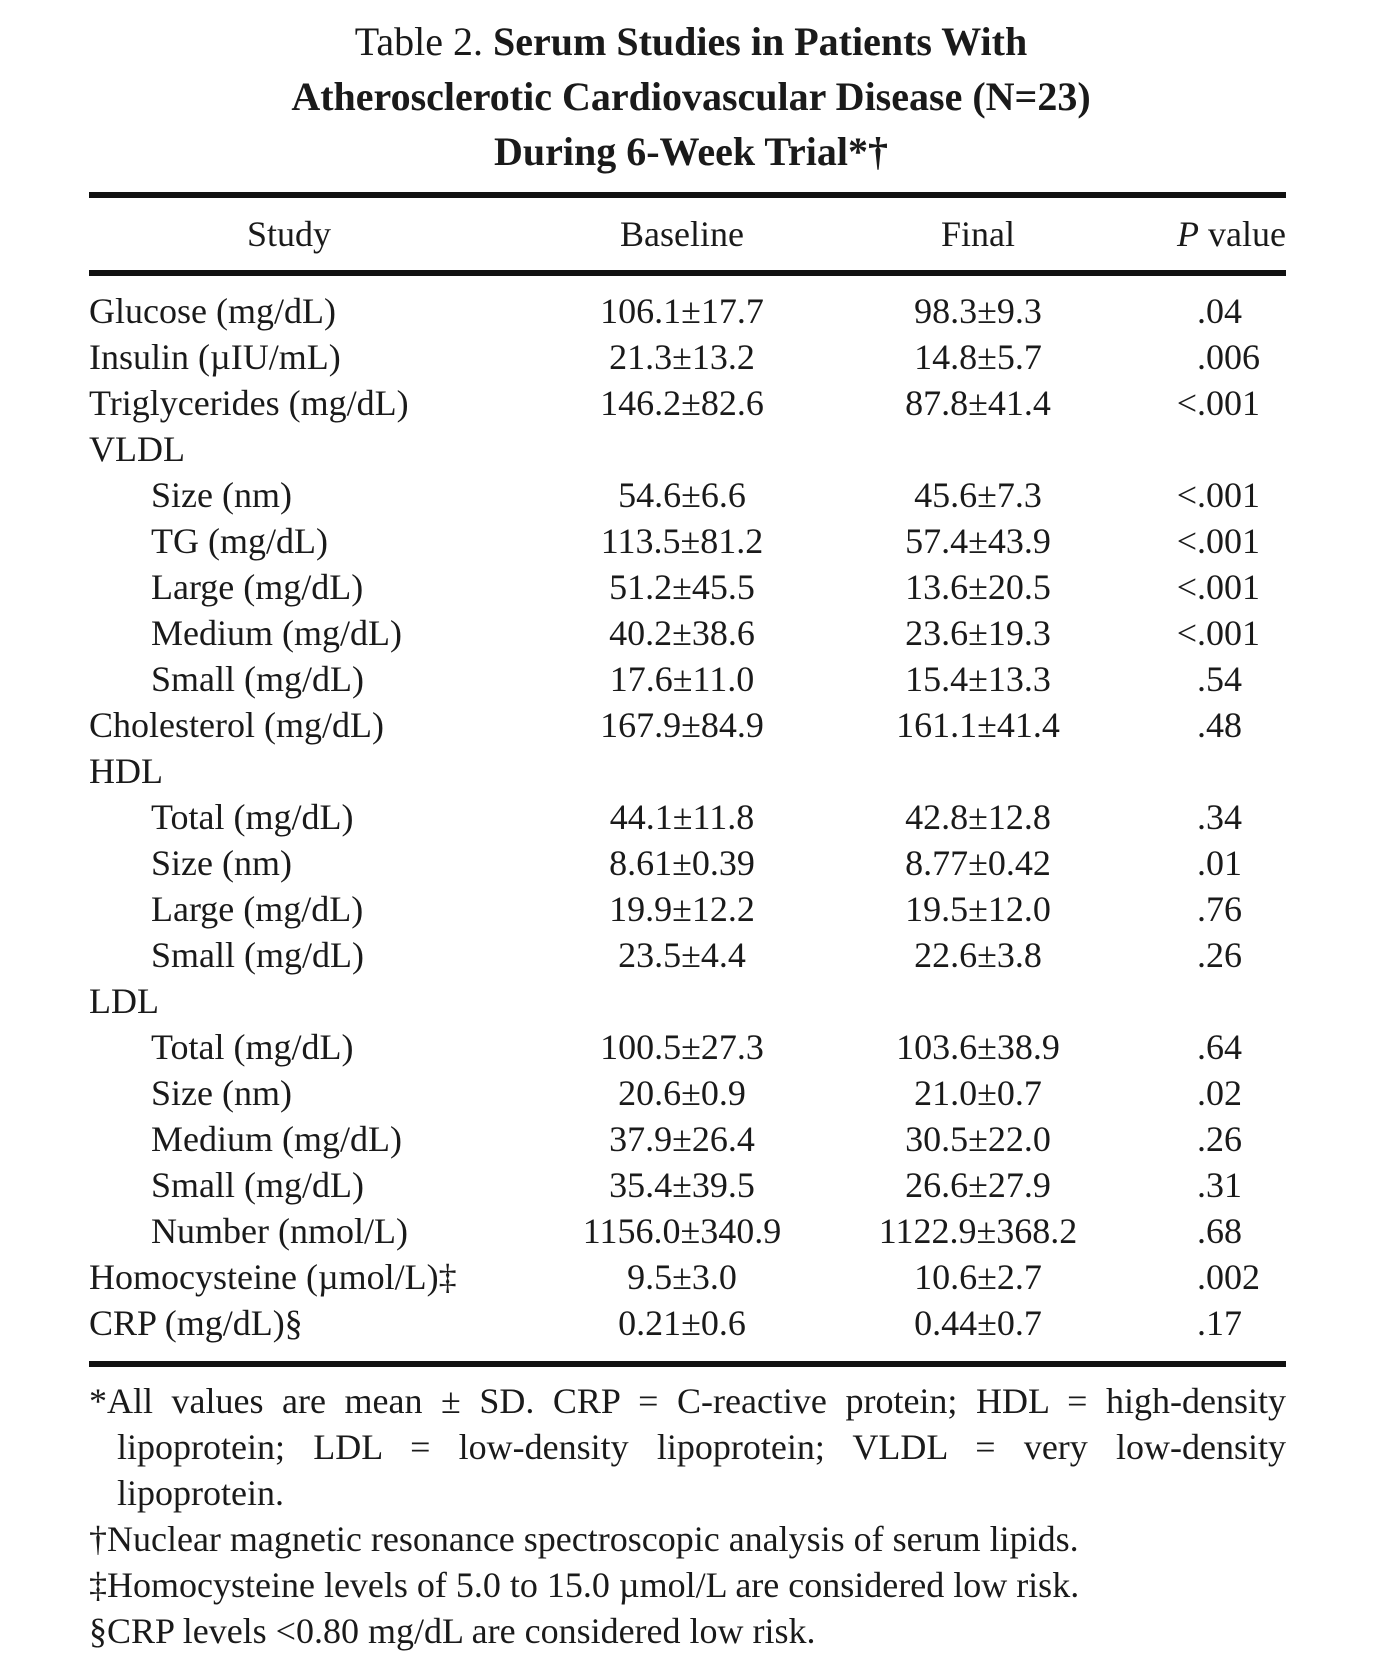 The image size is (1382, 1656). Describe the element at coordinates (279, 1231) in the screenshot. I see `row-label: Number (nmol/L)` at that location.